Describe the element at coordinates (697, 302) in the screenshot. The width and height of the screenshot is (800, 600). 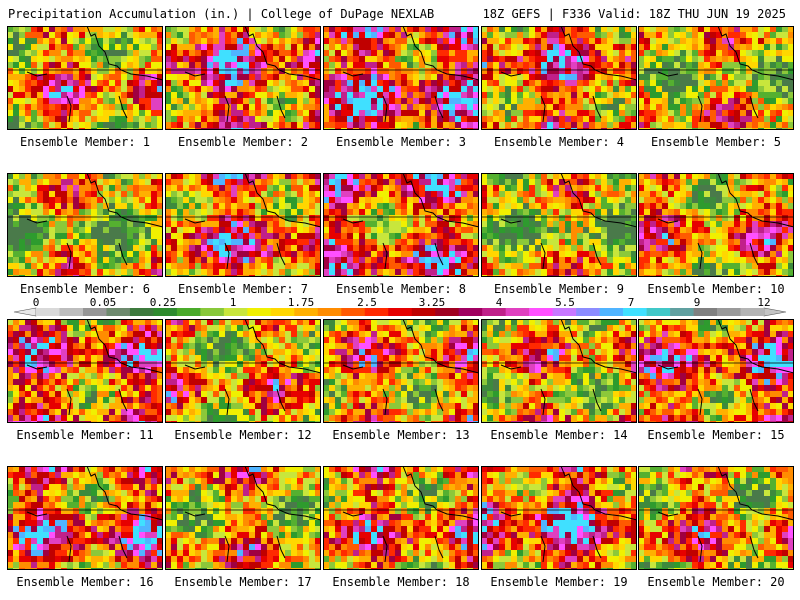
I see `colorbar-tick-label: 9` at that location.